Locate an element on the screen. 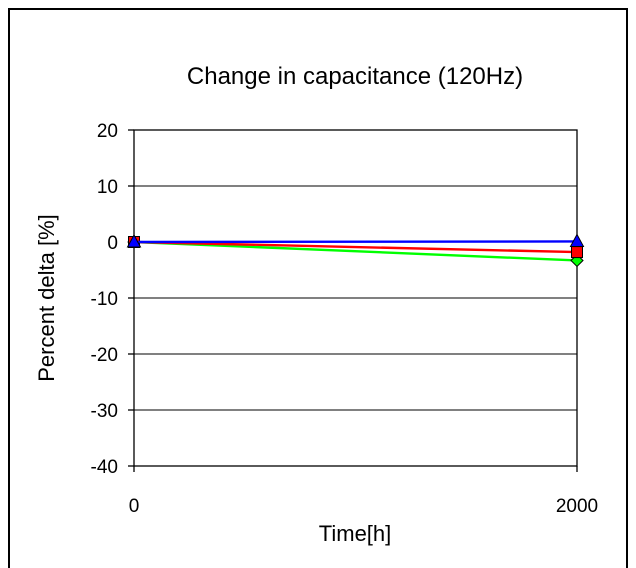 This screenshot has height=568, width=636. chart-title: Change in capacitance (120Hz) is located at coordinates (355, 76).